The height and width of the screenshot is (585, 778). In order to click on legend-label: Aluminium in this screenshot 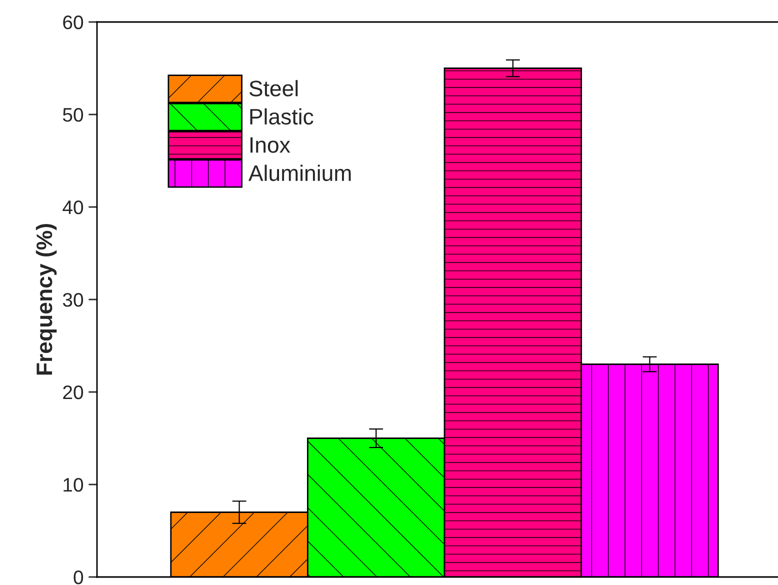, I will do `click(299, 173)`.